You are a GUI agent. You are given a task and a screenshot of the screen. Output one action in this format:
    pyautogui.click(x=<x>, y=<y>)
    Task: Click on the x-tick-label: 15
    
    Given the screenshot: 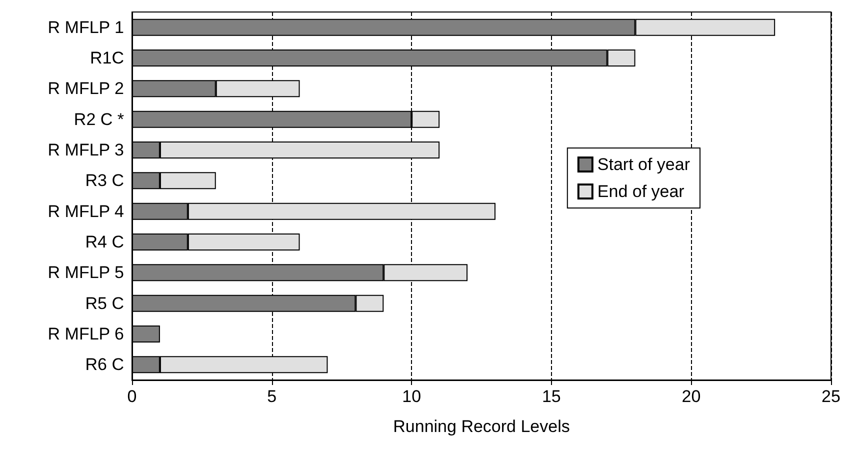 What is the action you would take?
    pyautogui.click(x=551, y=396)
    